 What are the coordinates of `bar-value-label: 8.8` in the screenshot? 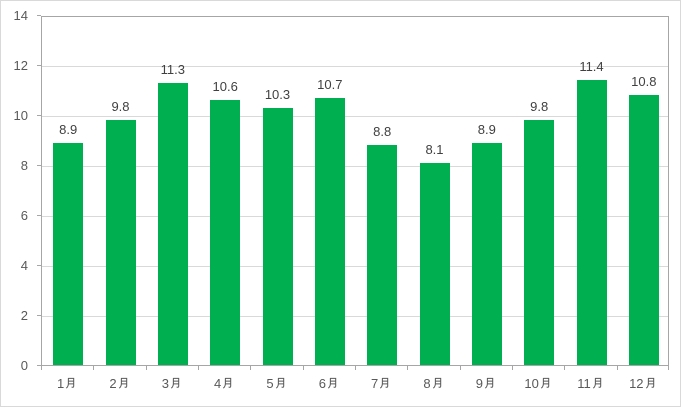 It's located at (382, 131).